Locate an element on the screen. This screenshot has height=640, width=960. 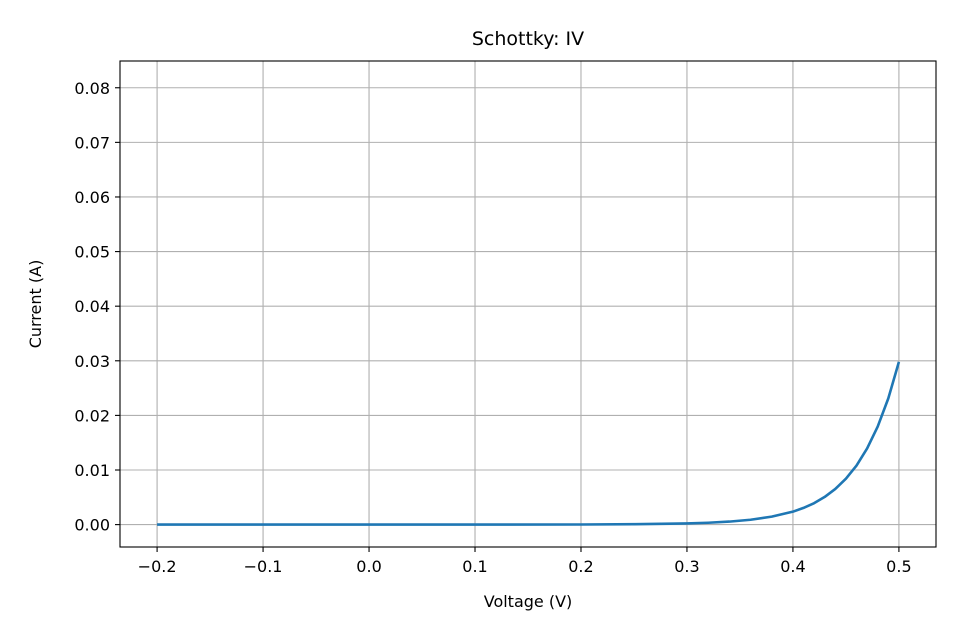
y-tick-label: 0.08 is located at coordinates (92, 88).